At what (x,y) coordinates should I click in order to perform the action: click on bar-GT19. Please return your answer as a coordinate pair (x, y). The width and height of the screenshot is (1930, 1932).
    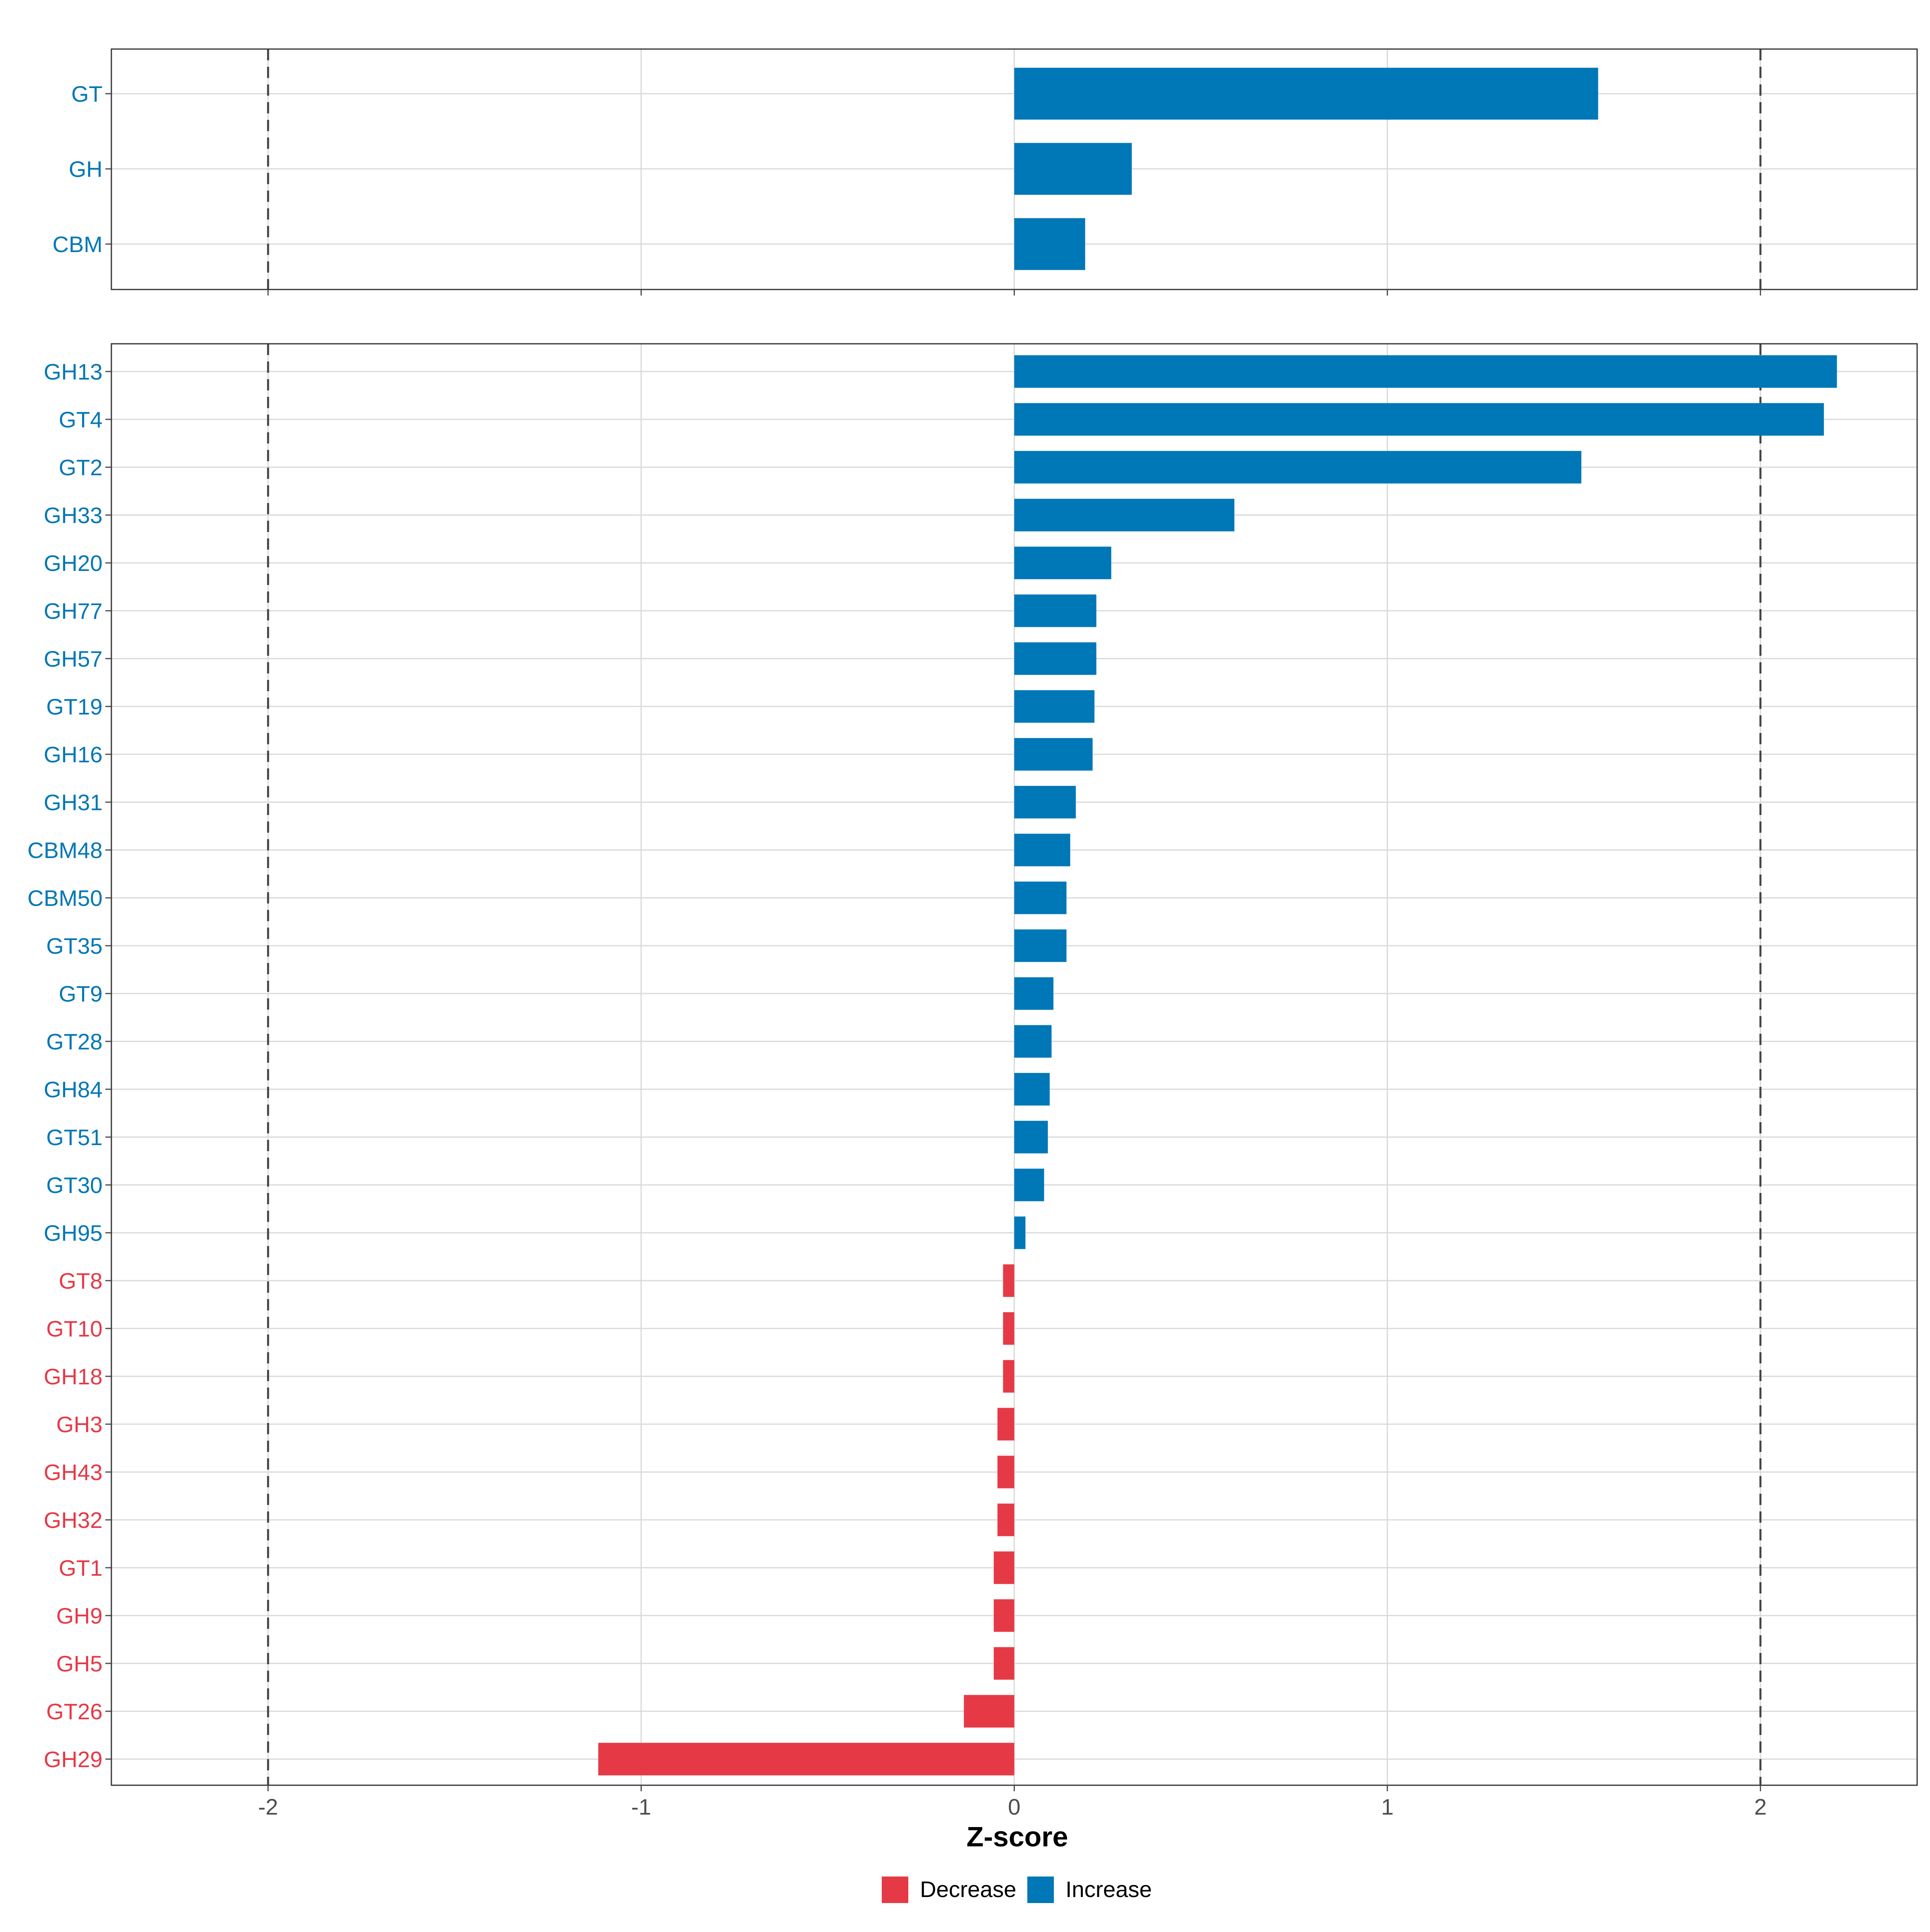
    Looking at the image, I should click on (1054, 706).